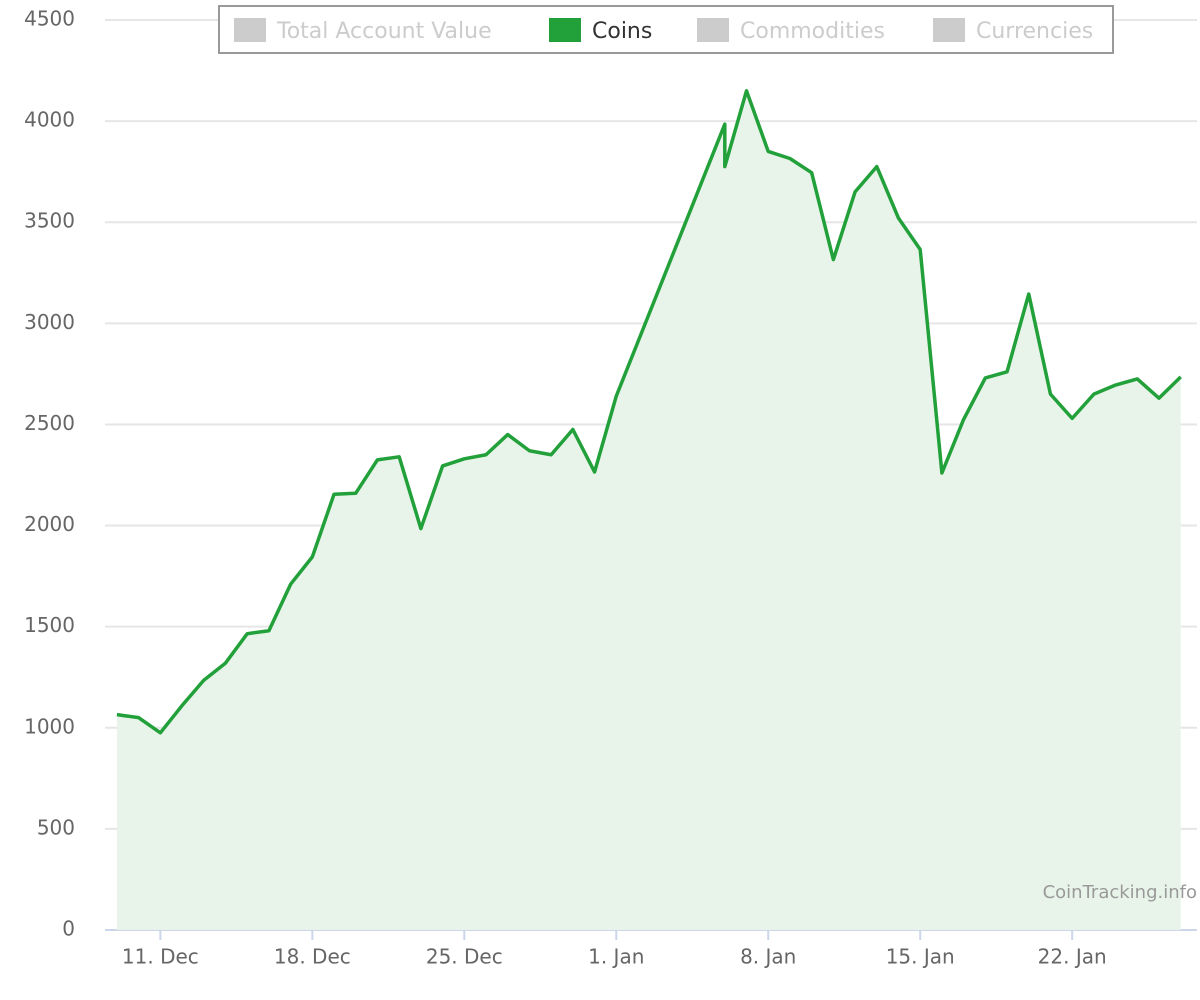 The width and height of the screenshot is (1200, 1000). I want to click on legend-label: Commodities, so click(812, 31).